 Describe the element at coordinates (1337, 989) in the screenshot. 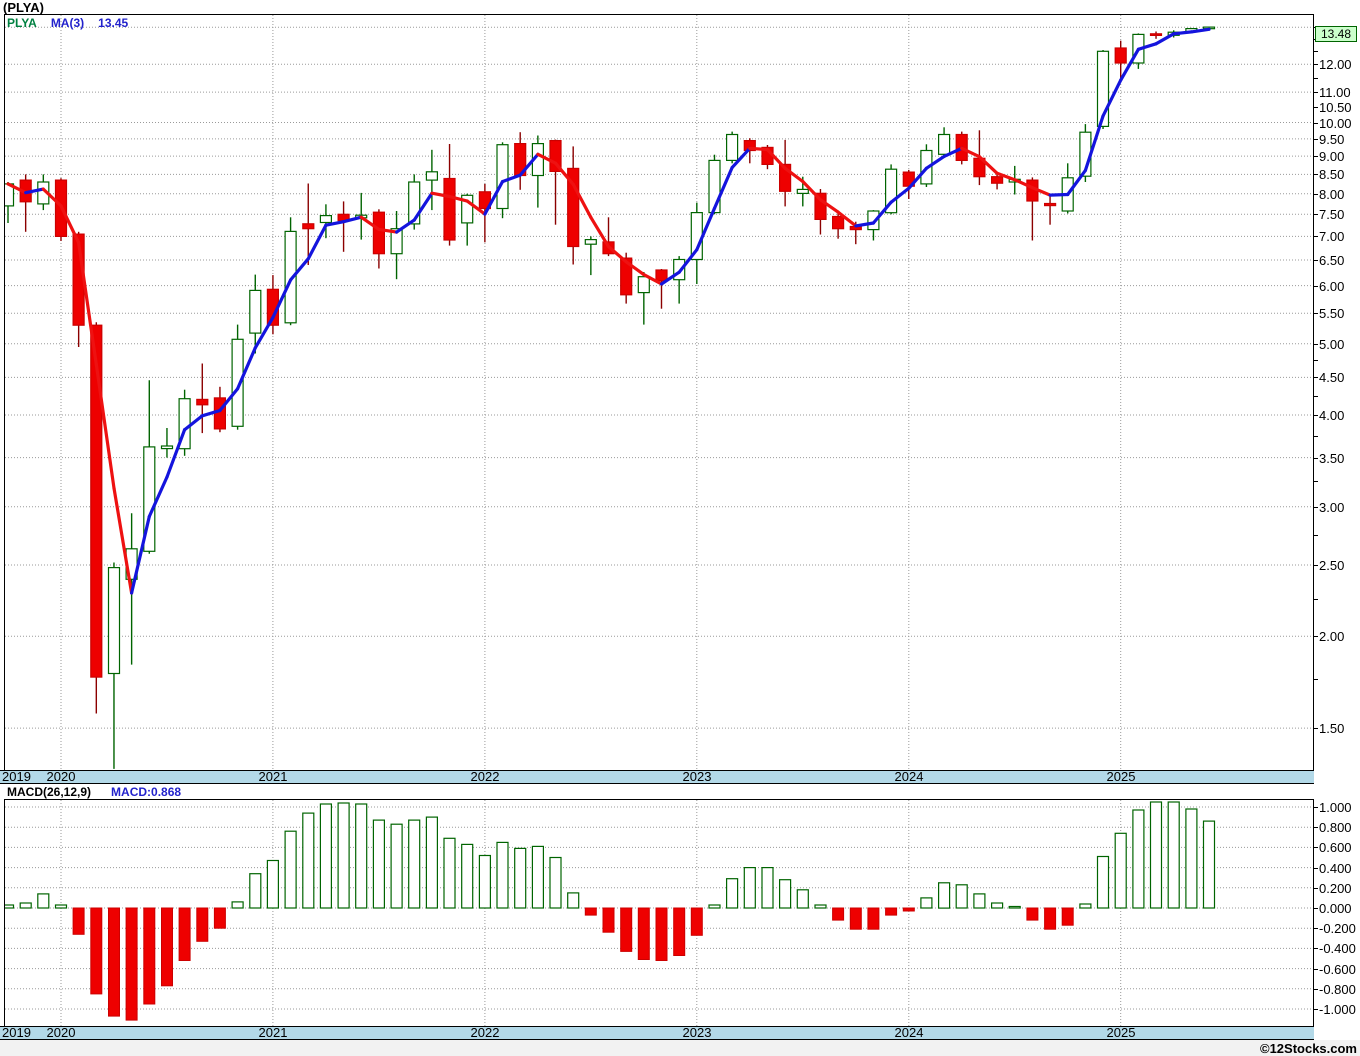

I see `macd-axis-label: -0.800` at that location.